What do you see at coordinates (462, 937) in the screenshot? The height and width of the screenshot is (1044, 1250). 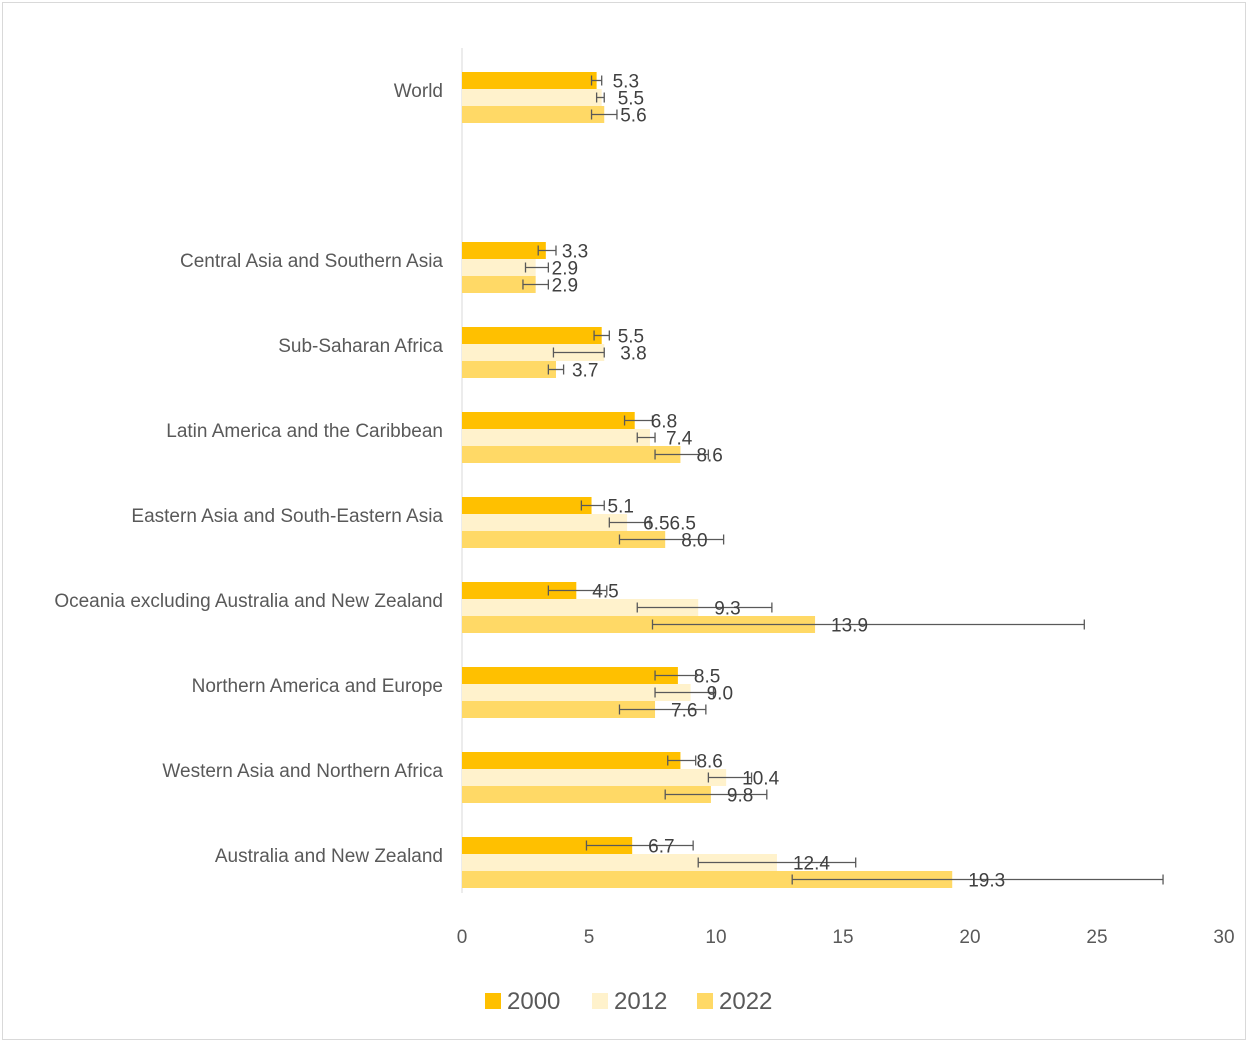 I see `x-tick-label: 0` at bounding box center [462, 937].